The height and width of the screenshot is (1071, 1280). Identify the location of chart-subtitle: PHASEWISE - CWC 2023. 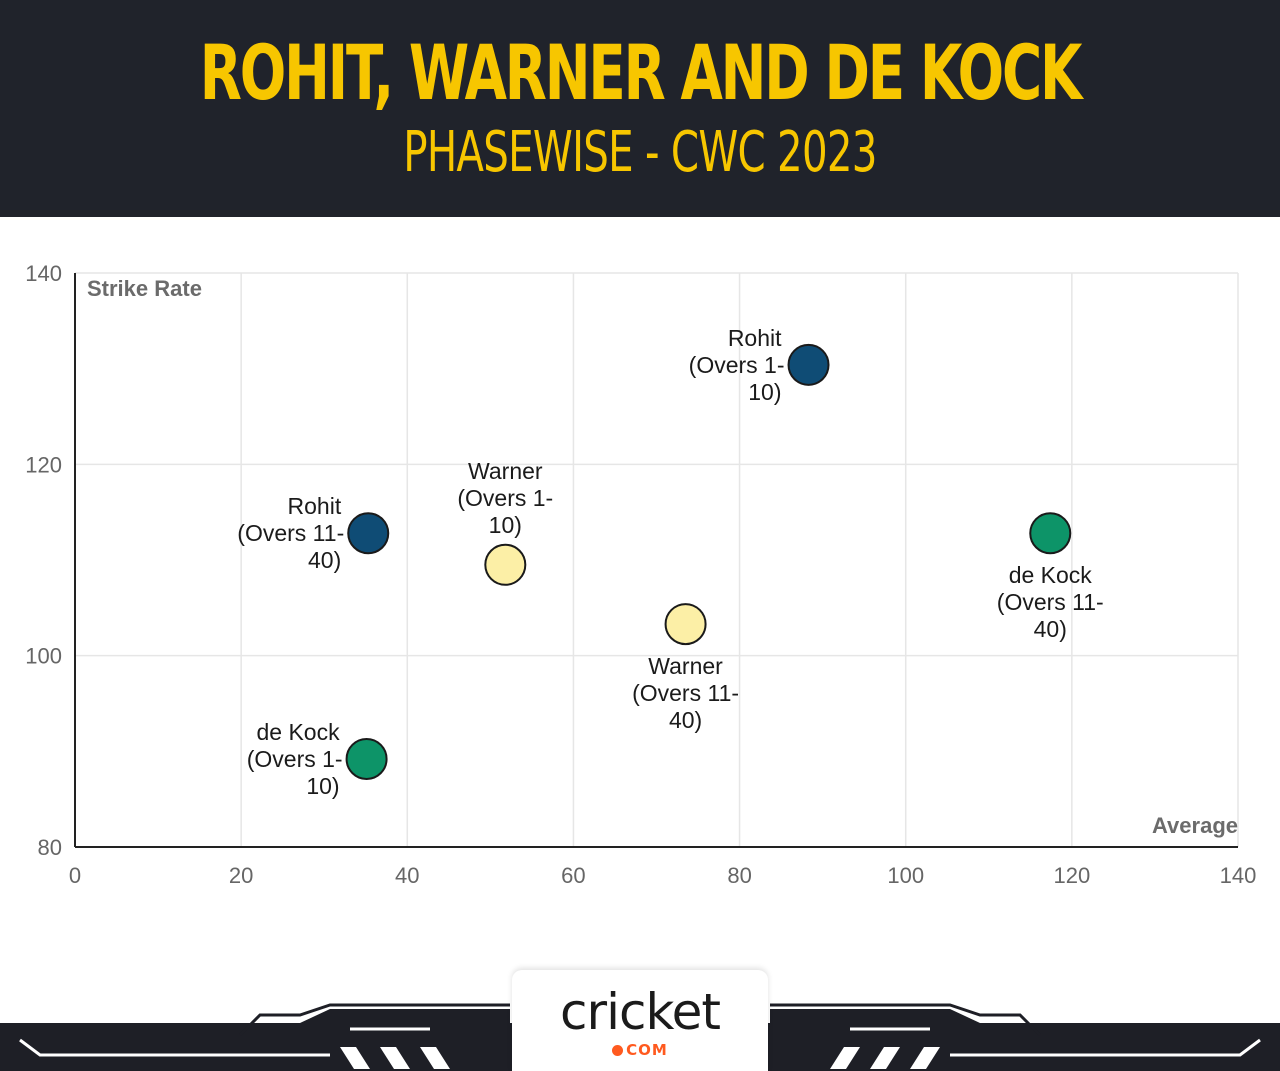
(640, 152).